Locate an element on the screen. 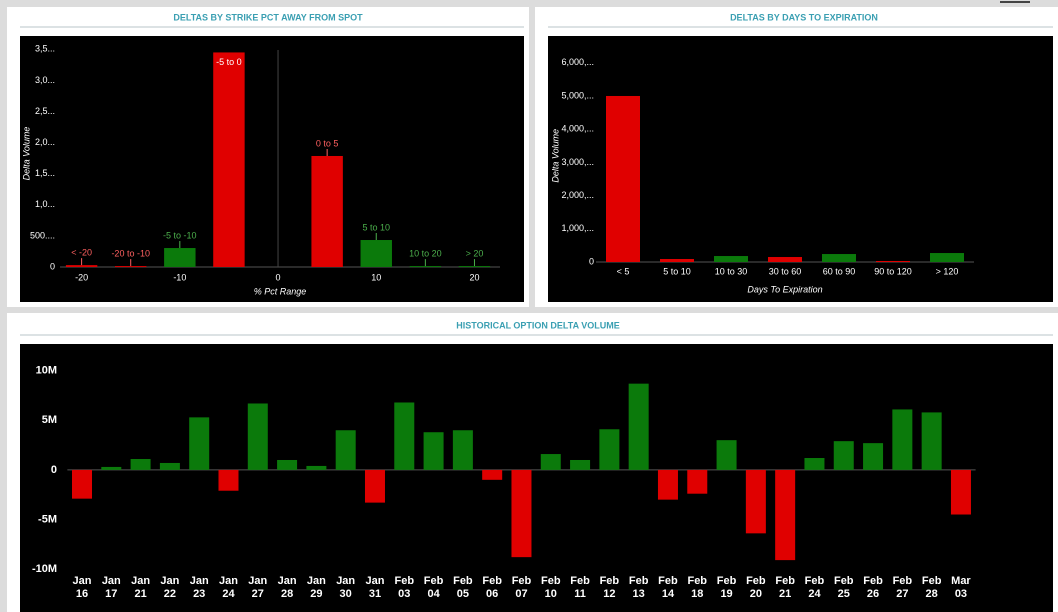 Image resolution: width=1058 pixels, height=612 pixels. x-tick-label: Feb 06 is located at coordinates (492, 587).